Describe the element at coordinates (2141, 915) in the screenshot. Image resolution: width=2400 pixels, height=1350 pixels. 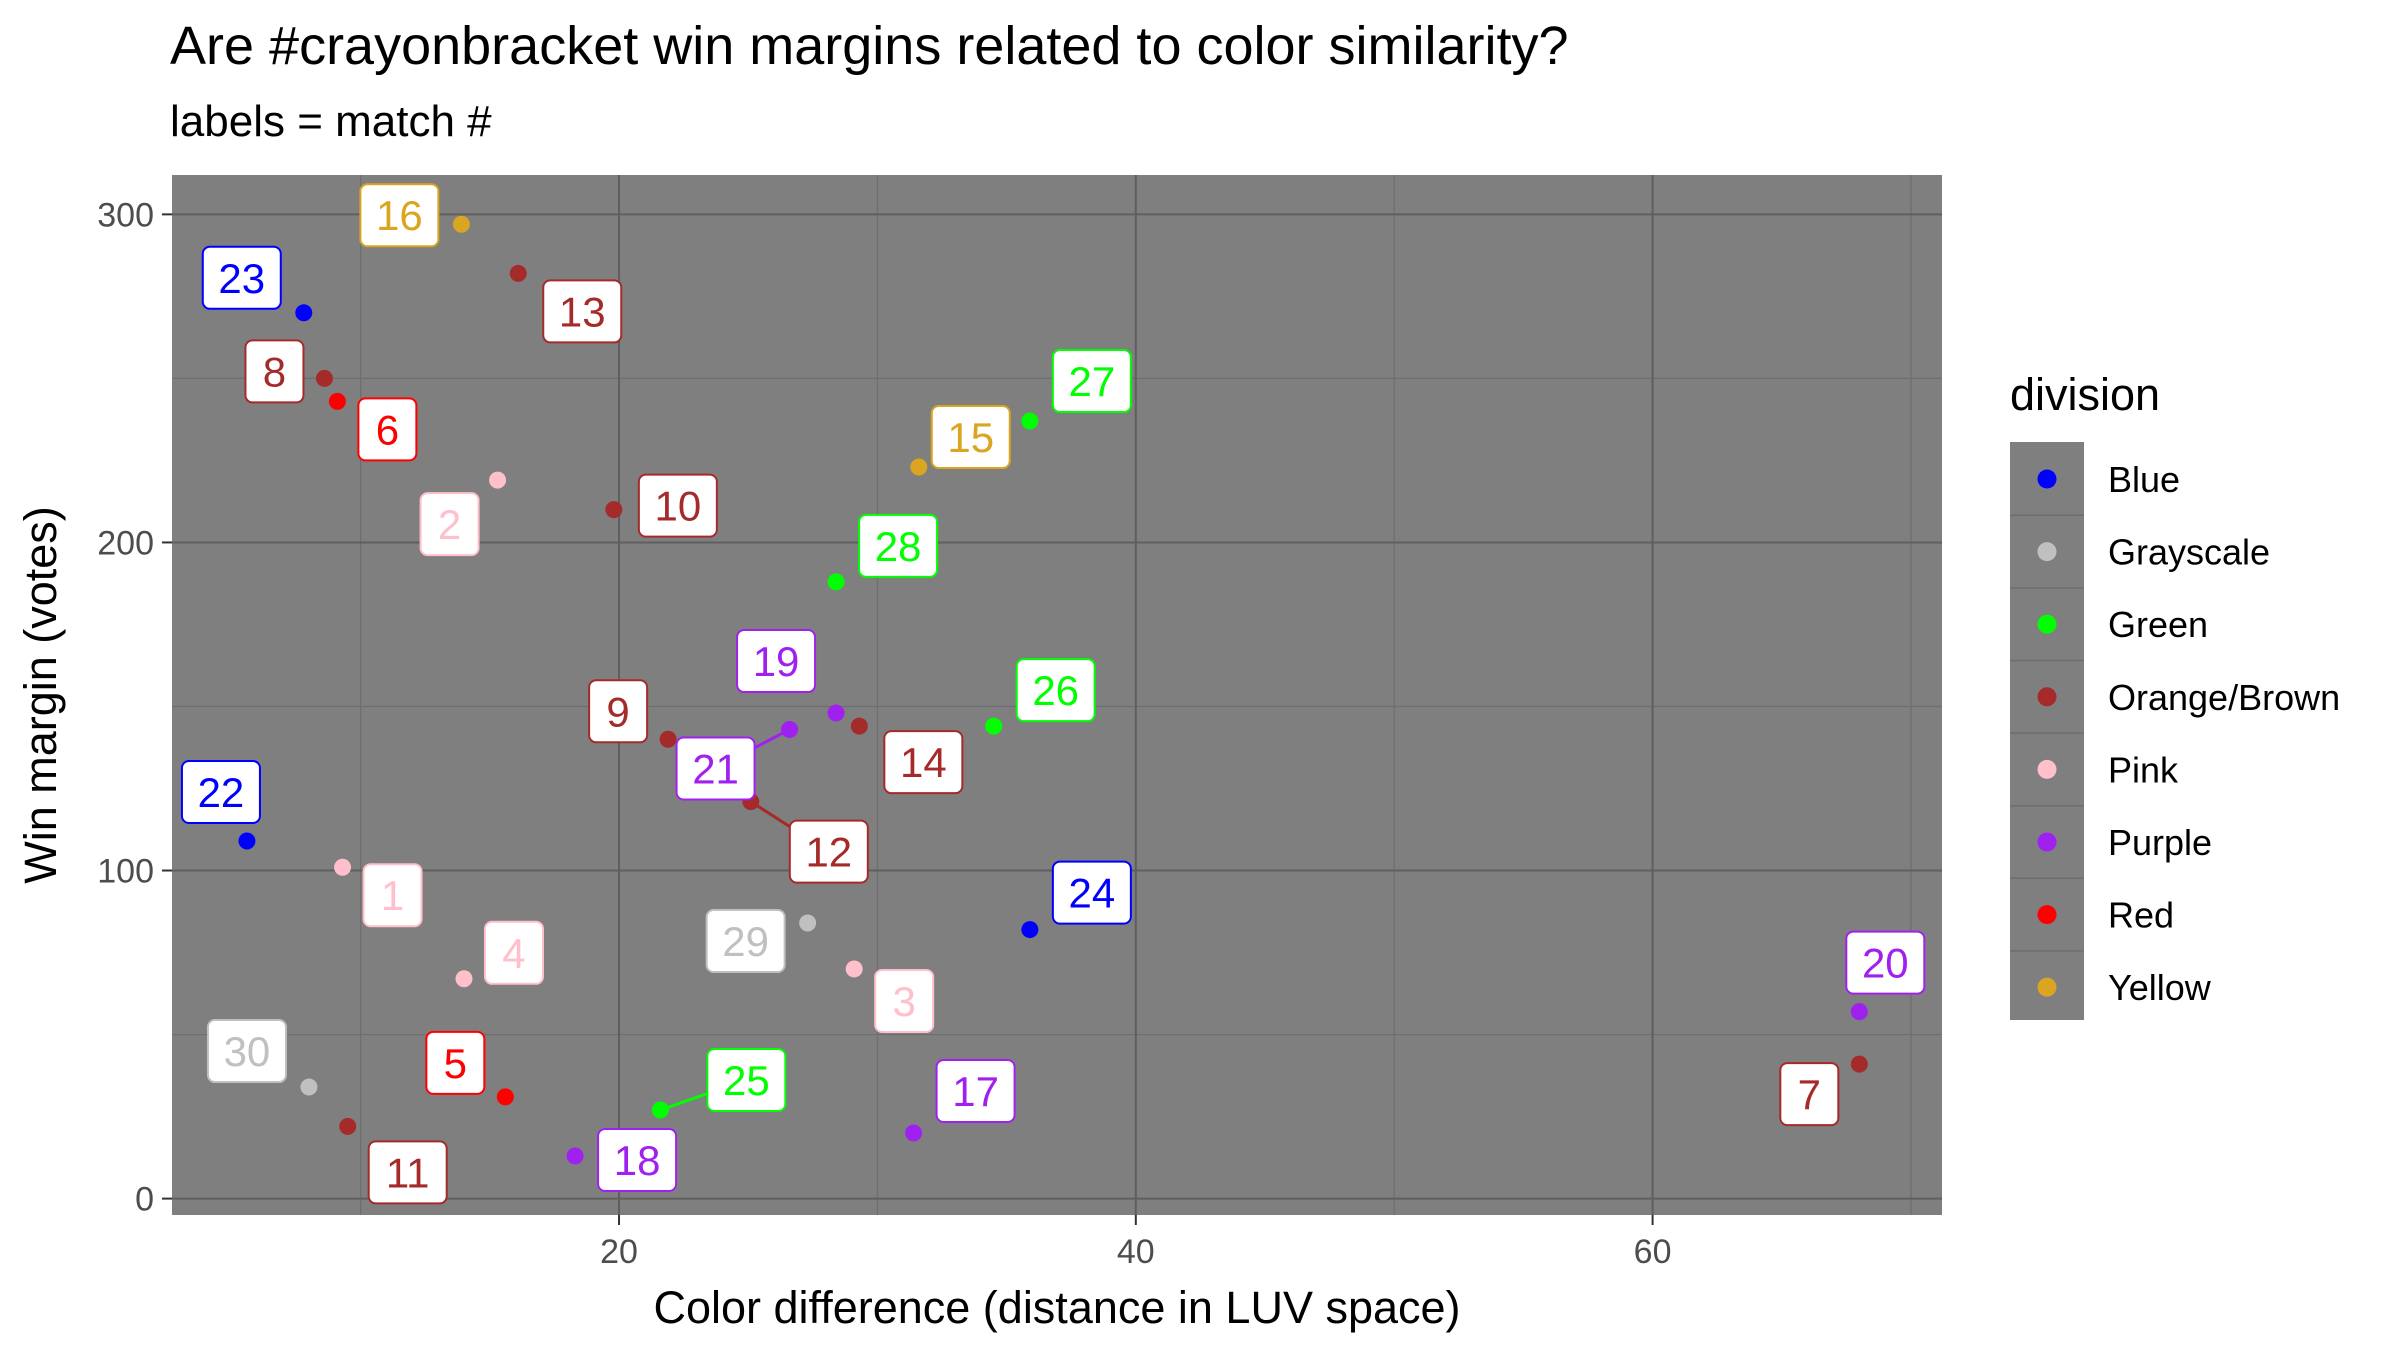
I see `legend-label: Red` at that location.